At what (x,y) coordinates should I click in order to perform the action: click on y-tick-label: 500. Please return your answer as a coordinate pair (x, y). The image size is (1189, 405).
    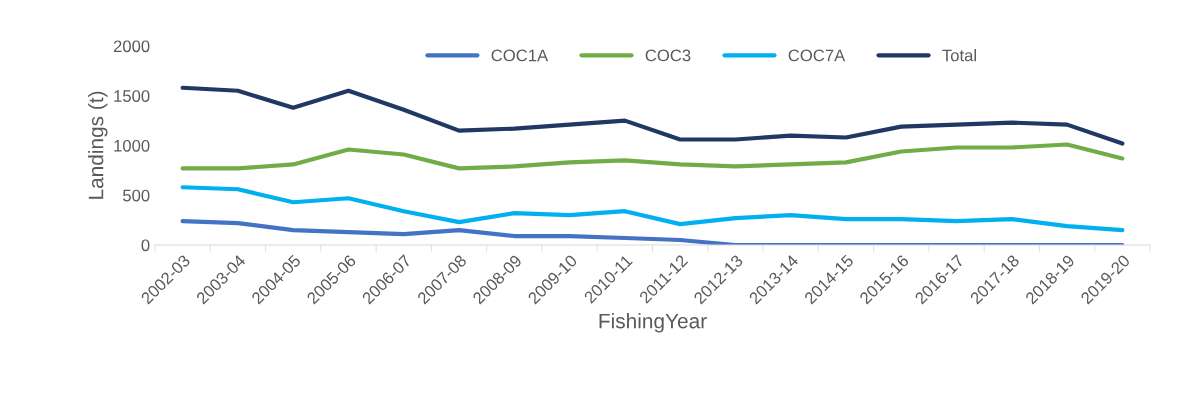
    Looking at the image, I should click on (136, 195).